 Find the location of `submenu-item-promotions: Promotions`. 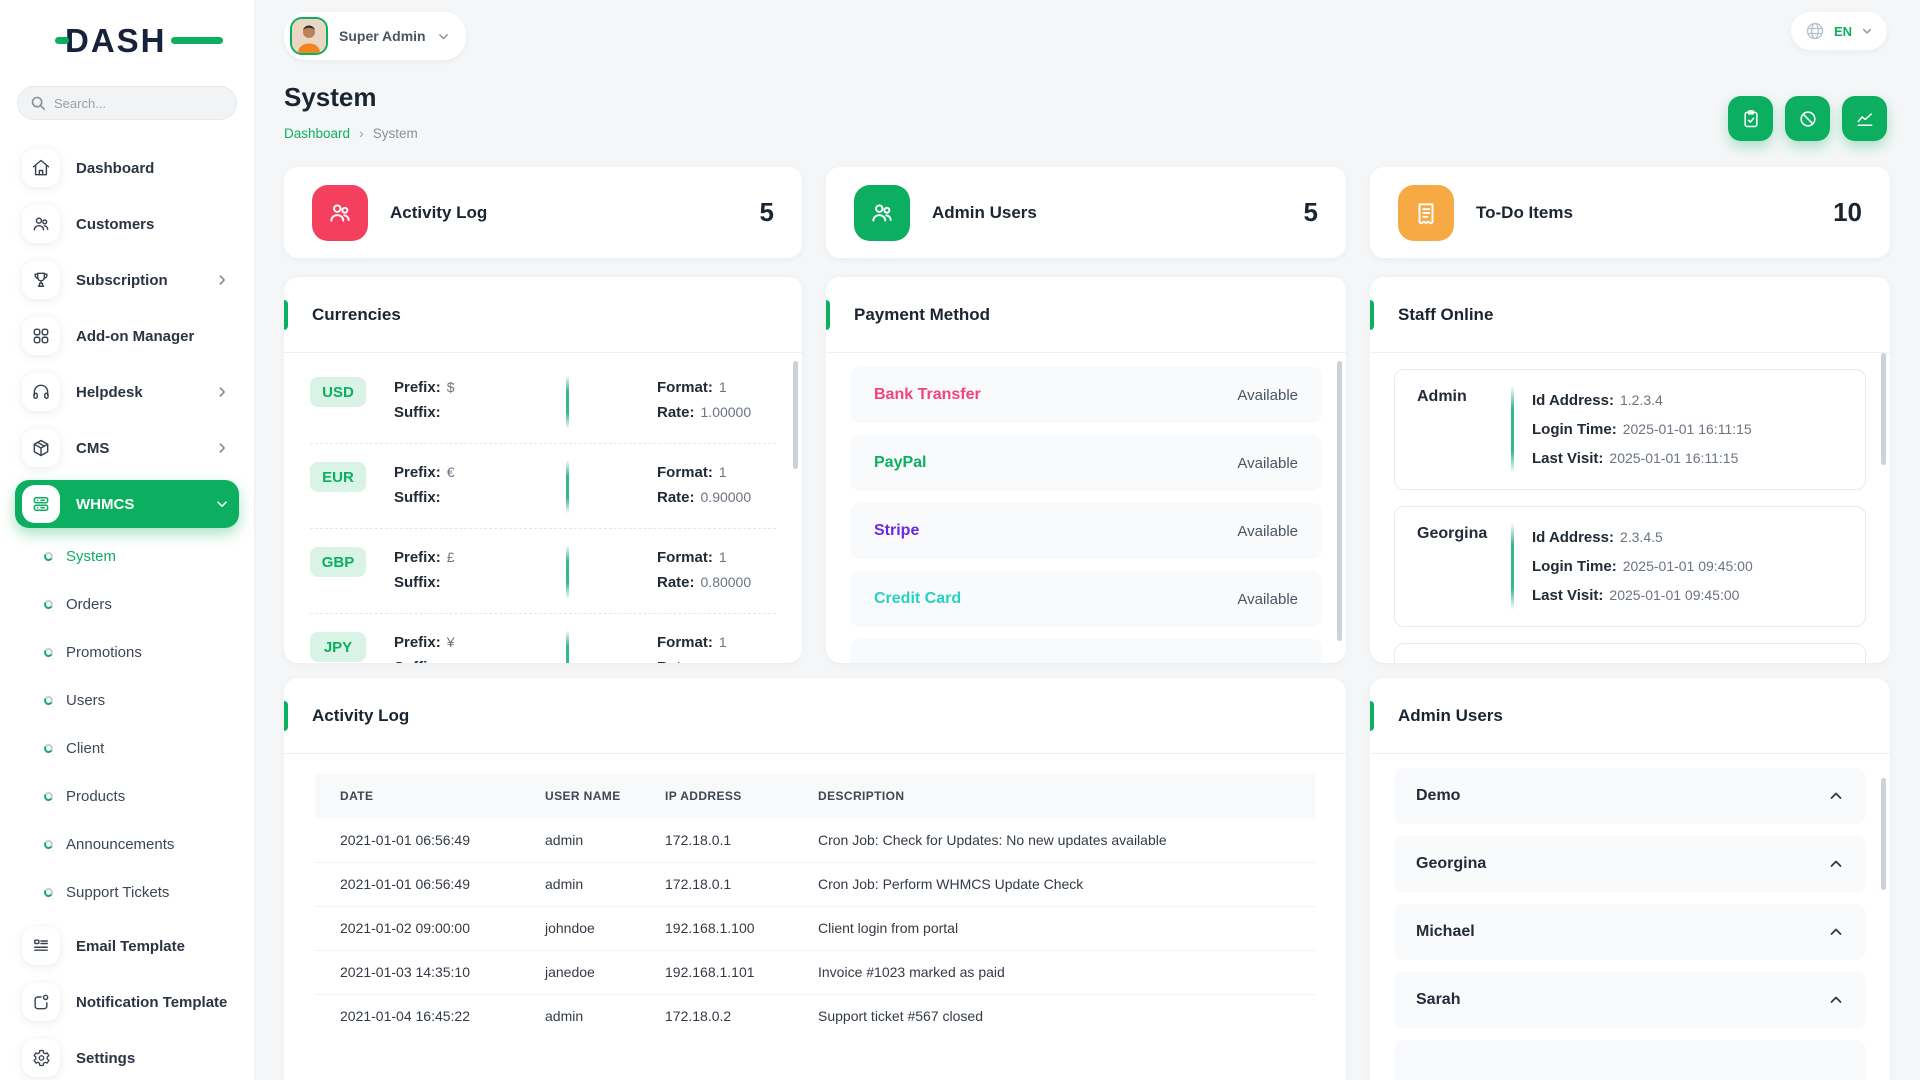

submenu-item-promotions: Promotions is located at coordinates (127, 652).